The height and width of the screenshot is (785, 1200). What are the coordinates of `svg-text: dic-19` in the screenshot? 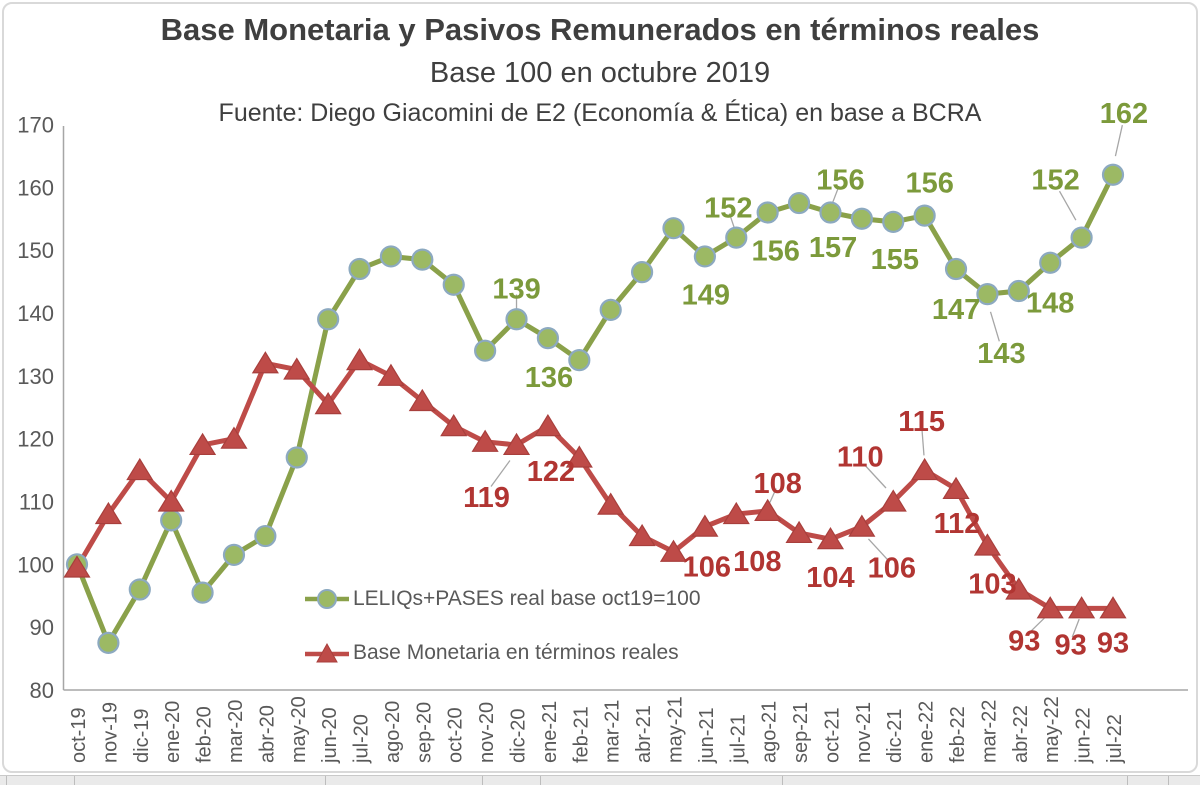 It's located at (142, 736).